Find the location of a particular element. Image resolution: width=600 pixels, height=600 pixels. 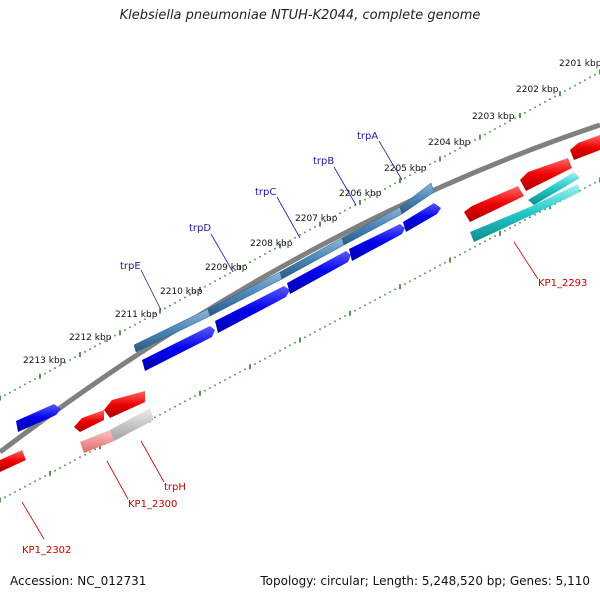

label-trpC: trpC is located at coordinates (265, 192).